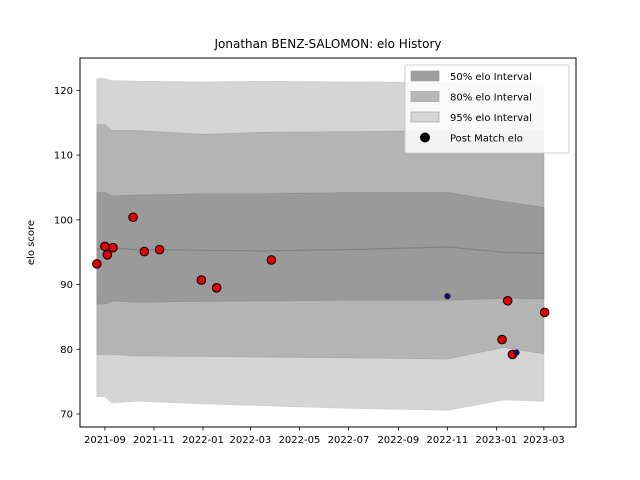  What do you see at coordinates (154, 440) in the screenshot?
I see `x-tick-label: 2021-11` at bounding box center [154, 440].